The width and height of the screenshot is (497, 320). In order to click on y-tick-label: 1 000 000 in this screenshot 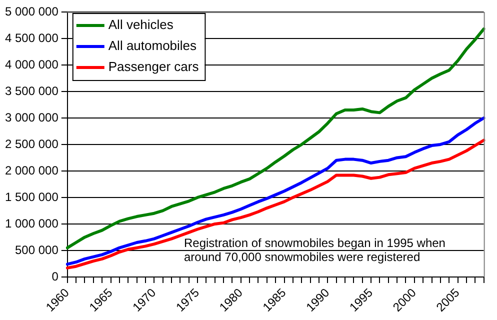, I will do `click(31, 223)`.